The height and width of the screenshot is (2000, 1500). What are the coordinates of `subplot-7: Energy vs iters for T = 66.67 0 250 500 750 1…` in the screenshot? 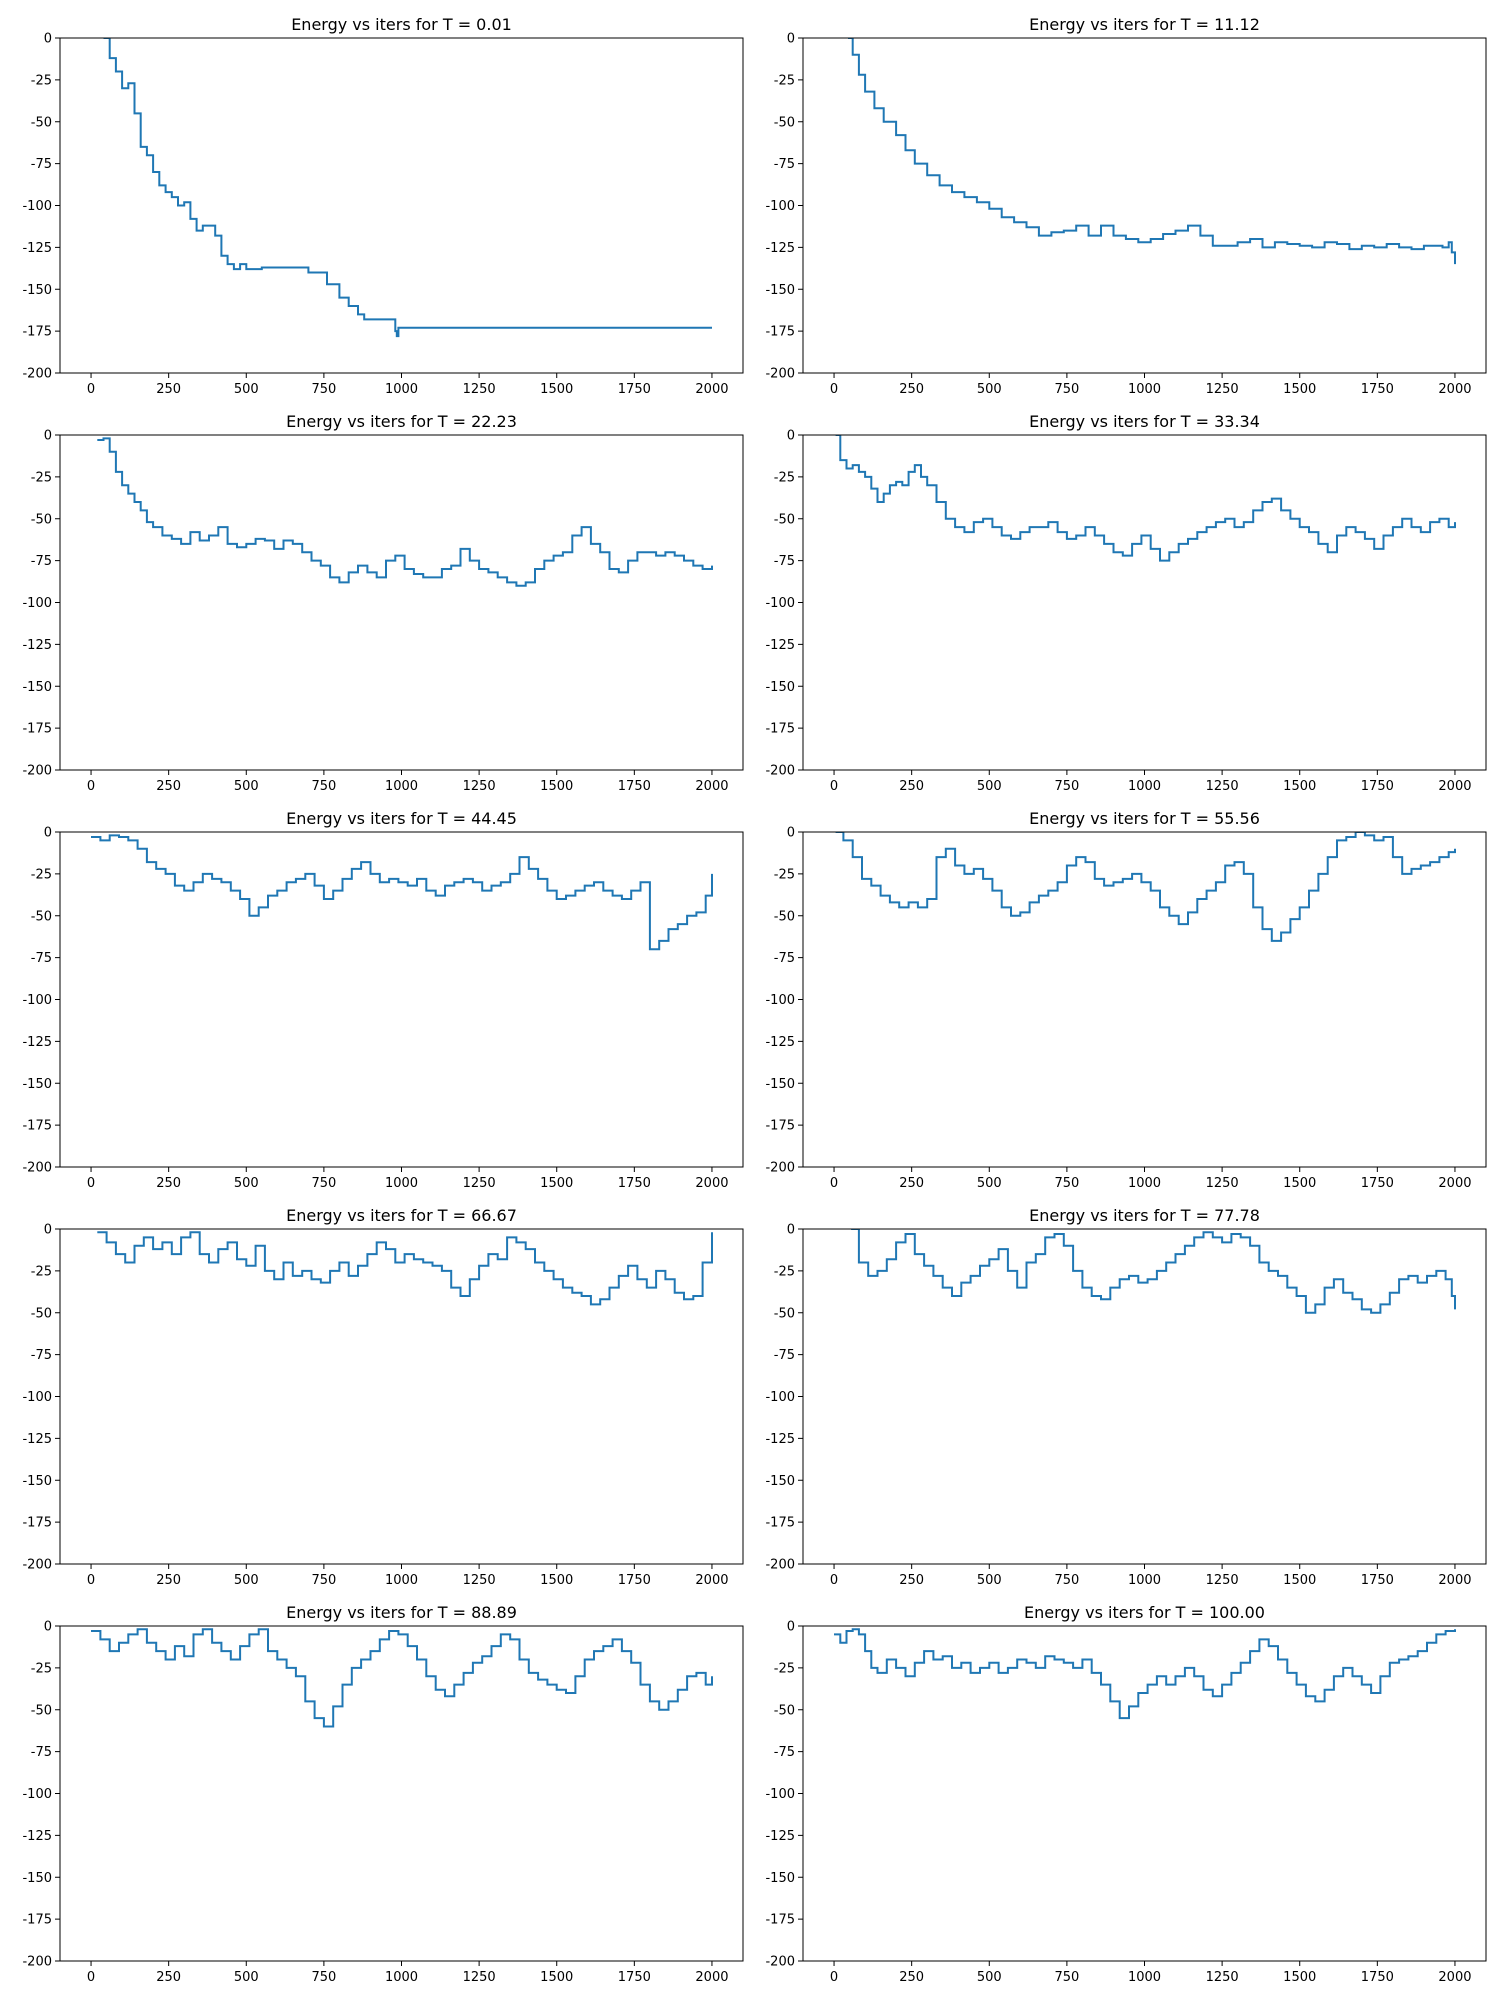 It's located at (383, 1397).